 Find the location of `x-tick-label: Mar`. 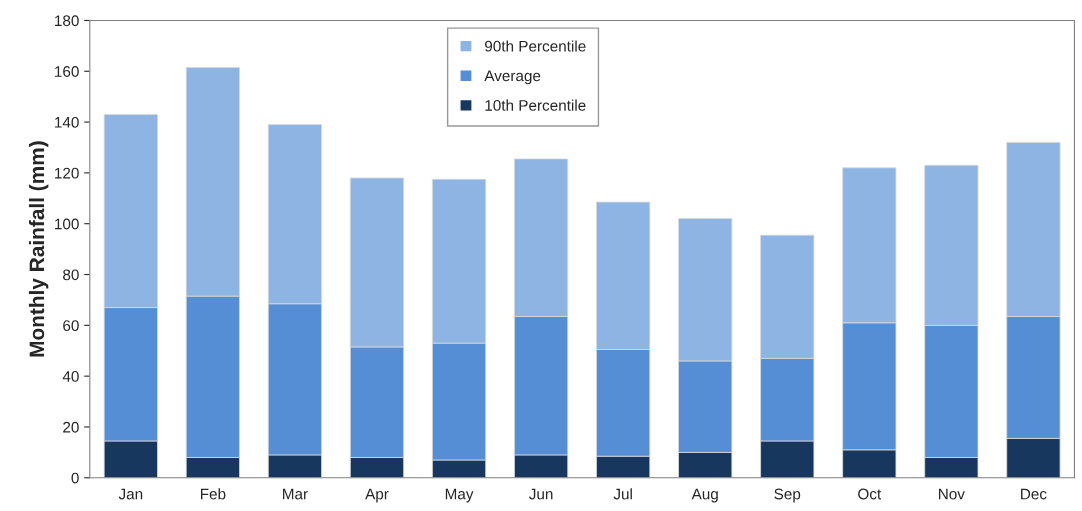

x-tick-label: Mar is located at coordinates (295, 494).